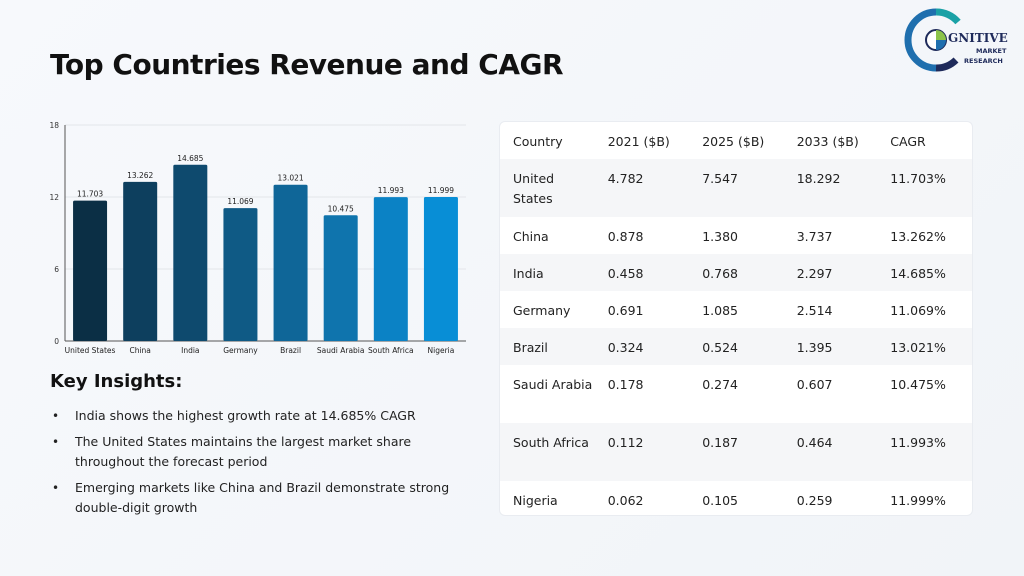 The width and height of the screenshot is (1024, 576). What do you see at coordinates (553, 384) in the screenshot?
I see `cell-country: Saudi Arabia` at bounding box center [553, 384].